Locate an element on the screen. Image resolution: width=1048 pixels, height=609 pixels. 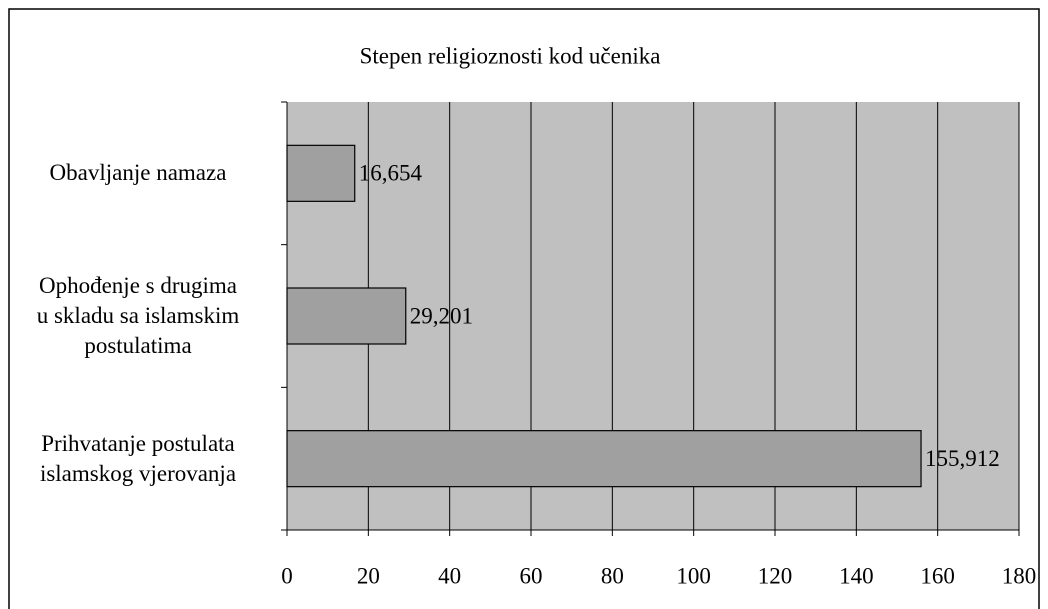
x-tick-label: 180 is located at coordinates (1019, 575).